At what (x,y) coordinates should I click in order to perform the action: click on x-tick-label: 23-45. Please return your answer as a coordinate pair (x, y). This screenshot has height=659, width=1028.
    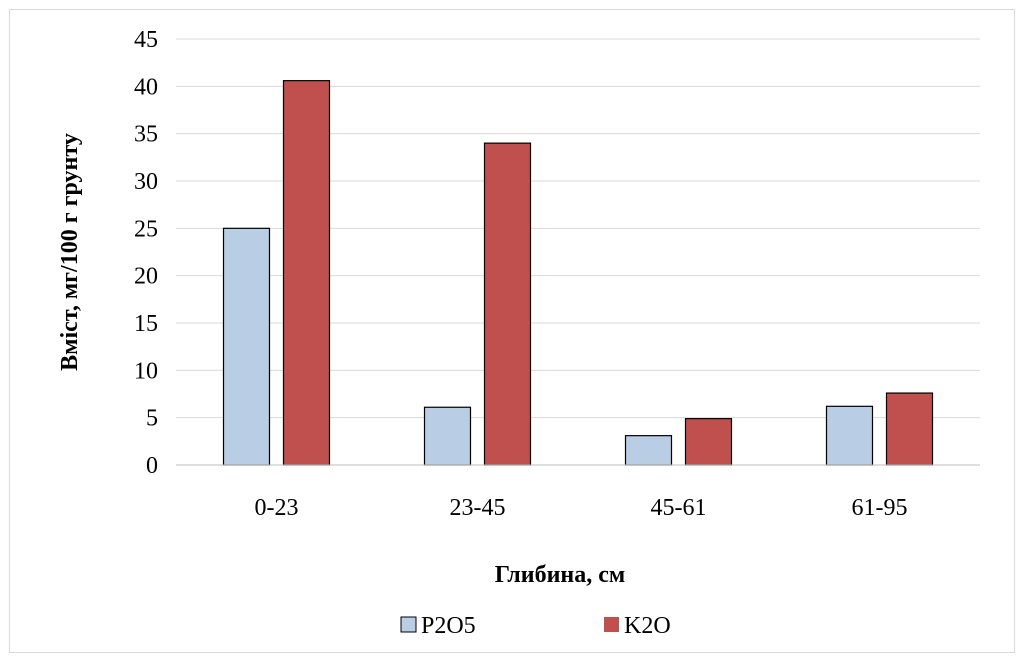
    Looking at the image, I should click on (478, 508).